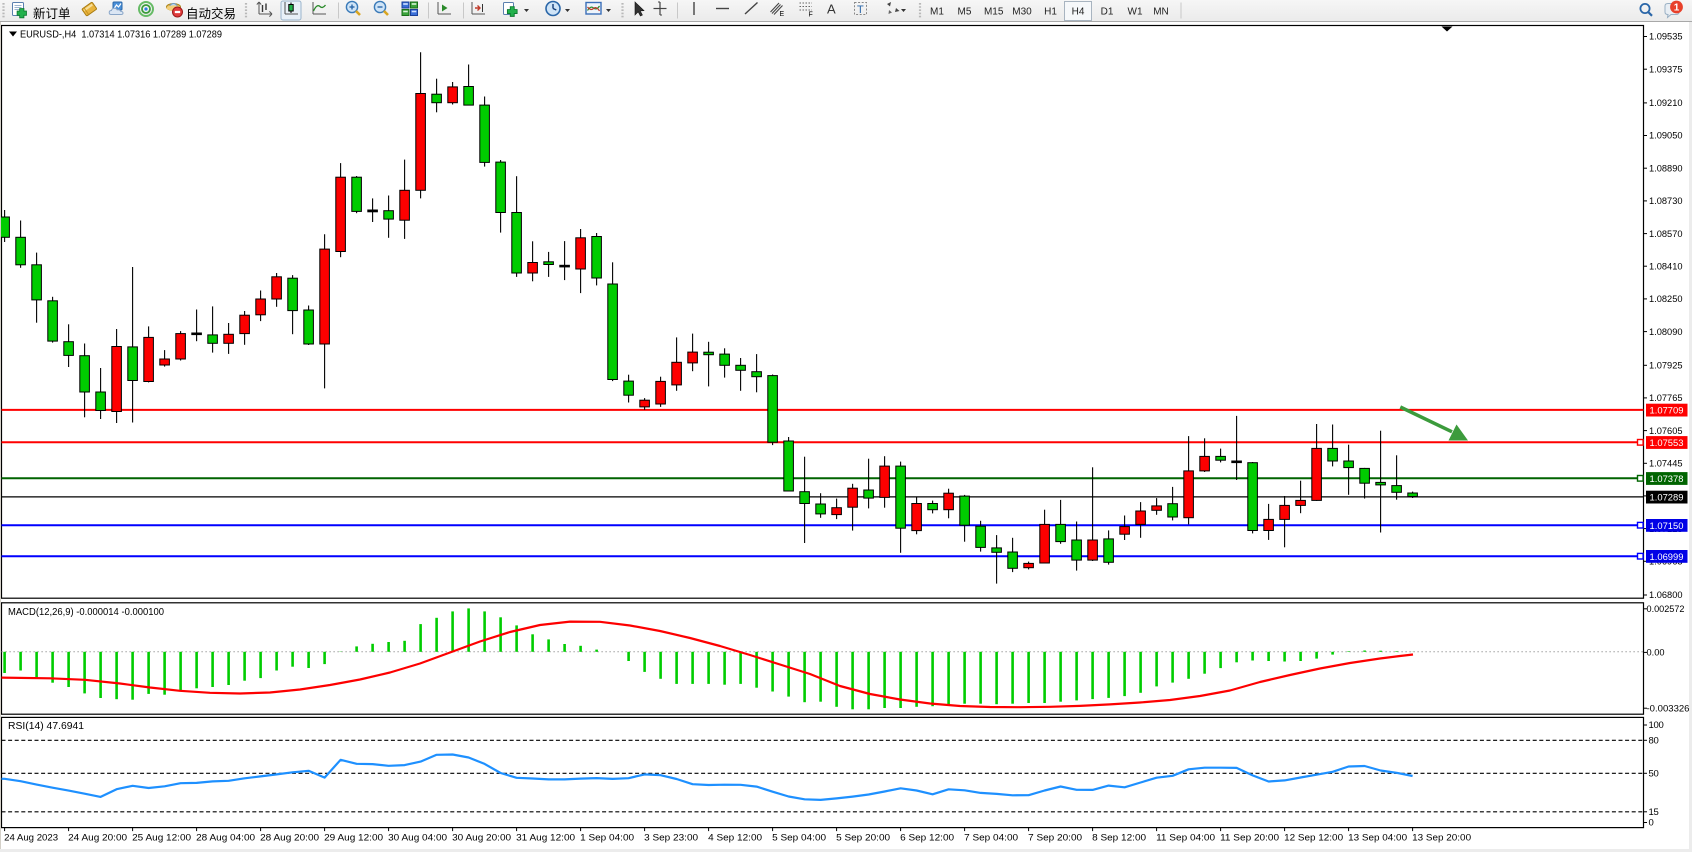 This screenshot has width=1692, height=852. What do you see at coordinates (1666, 234) in the screenshot?
I see `svg-text: 1.08570` at bounding box center [1666, 234].